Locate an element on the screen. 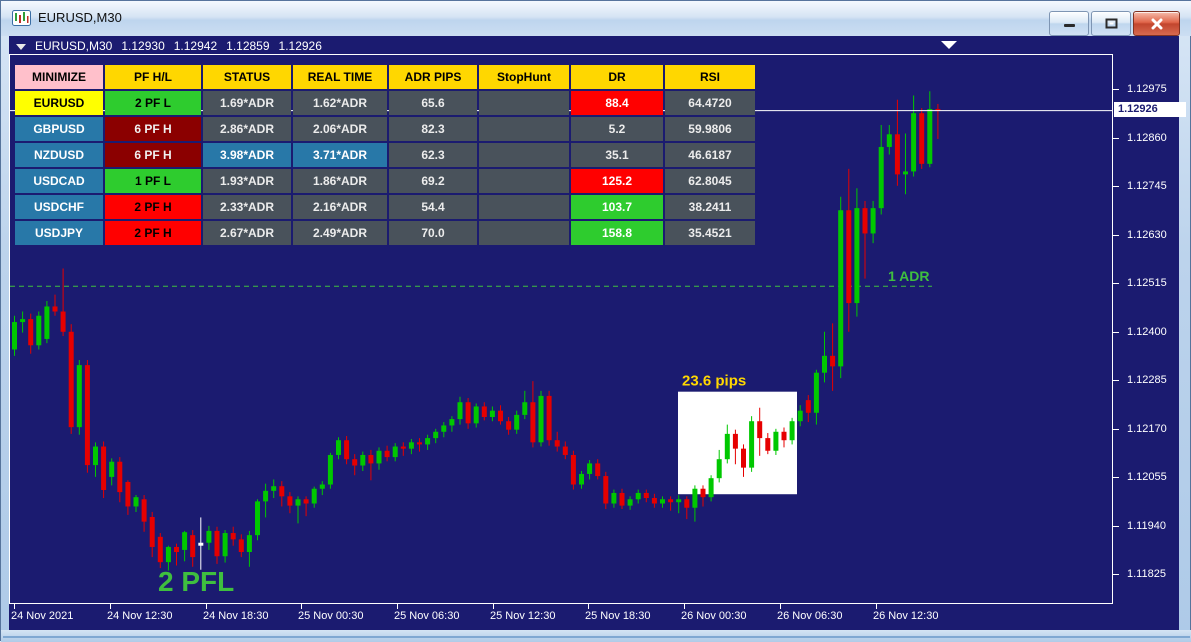 Image resolution: width=1191 pixels, height=642 pixels. dr-cell: 125.2 is located at coordinates (617, 181).